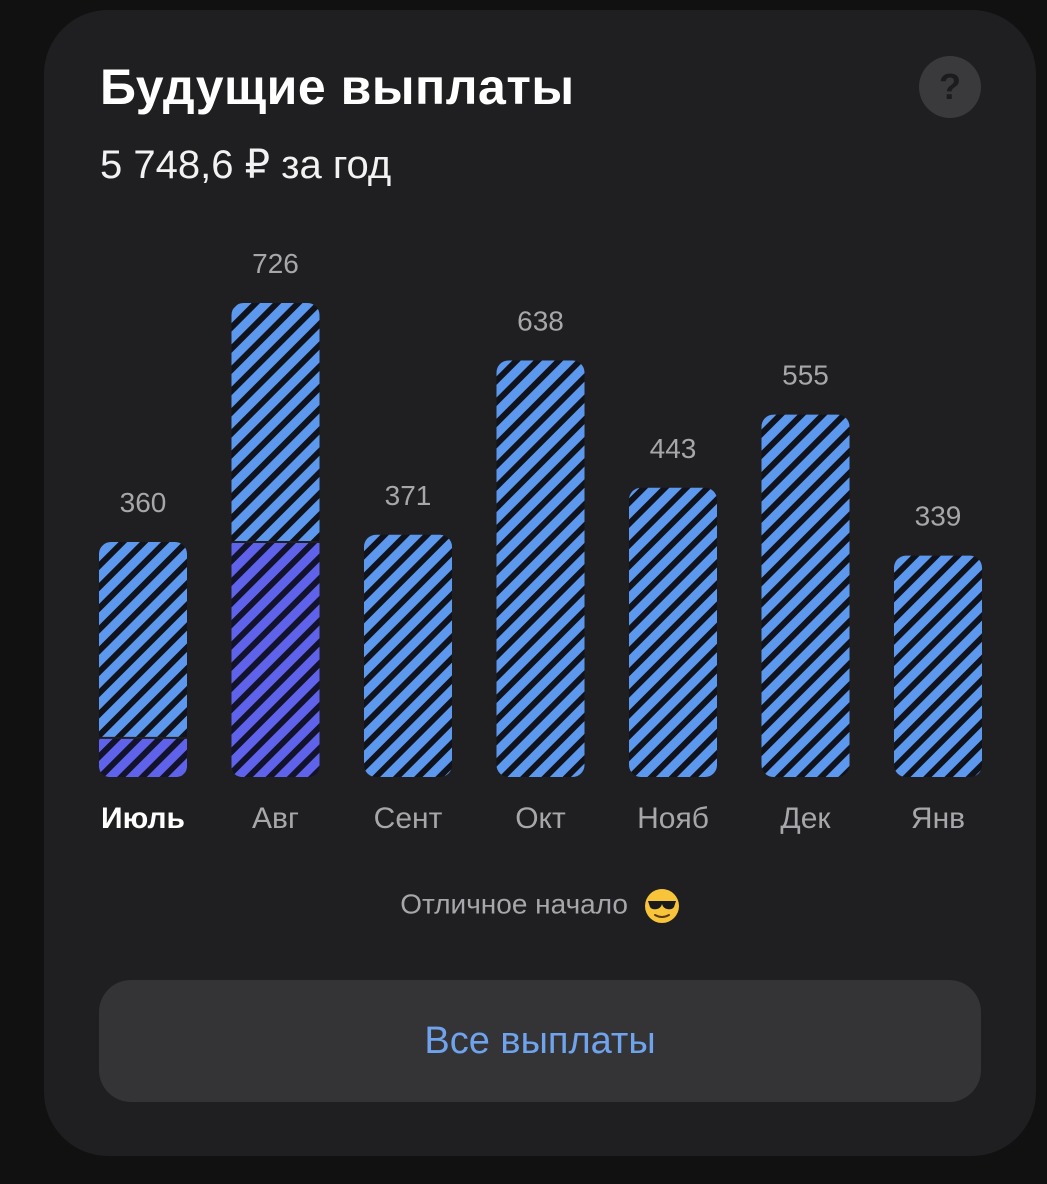 This screenshot has width=1047, height=1184. I want to click on value-label-2: 726, so click(275, 263).